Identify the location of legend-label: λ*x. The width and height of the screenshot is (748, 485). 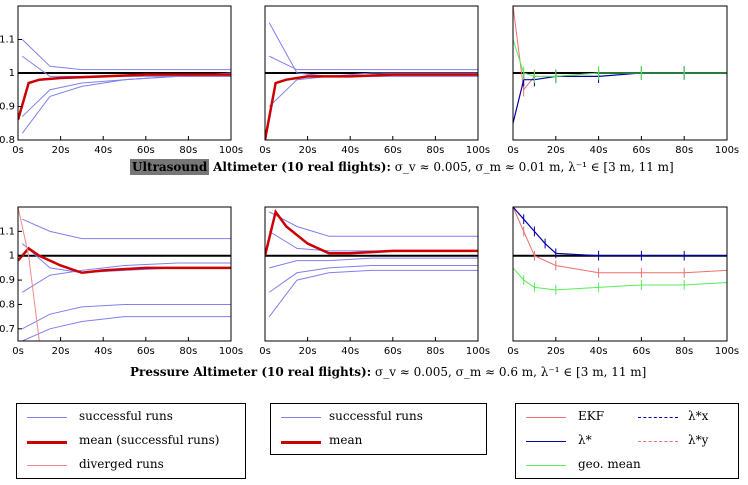
(698, 416).